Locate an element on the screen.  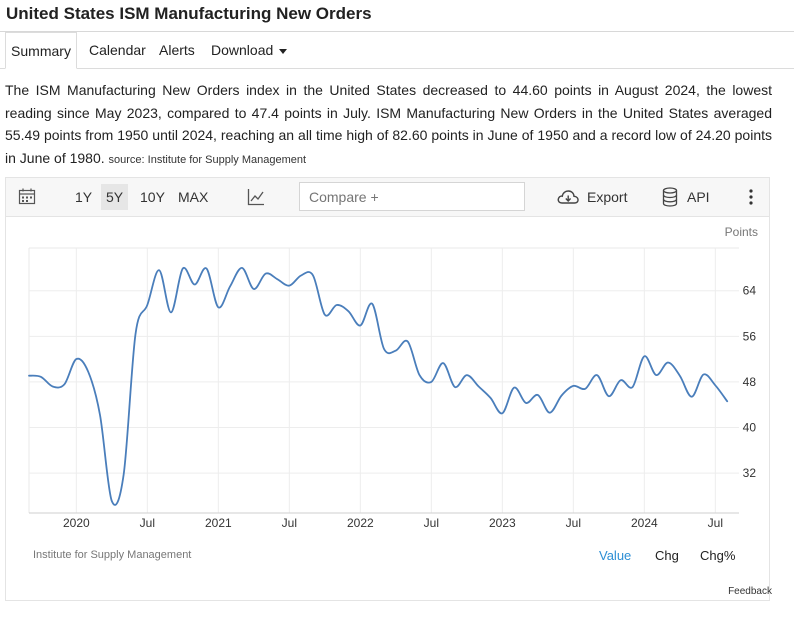
cloud-download-icon is located at coordinates (568, 197).